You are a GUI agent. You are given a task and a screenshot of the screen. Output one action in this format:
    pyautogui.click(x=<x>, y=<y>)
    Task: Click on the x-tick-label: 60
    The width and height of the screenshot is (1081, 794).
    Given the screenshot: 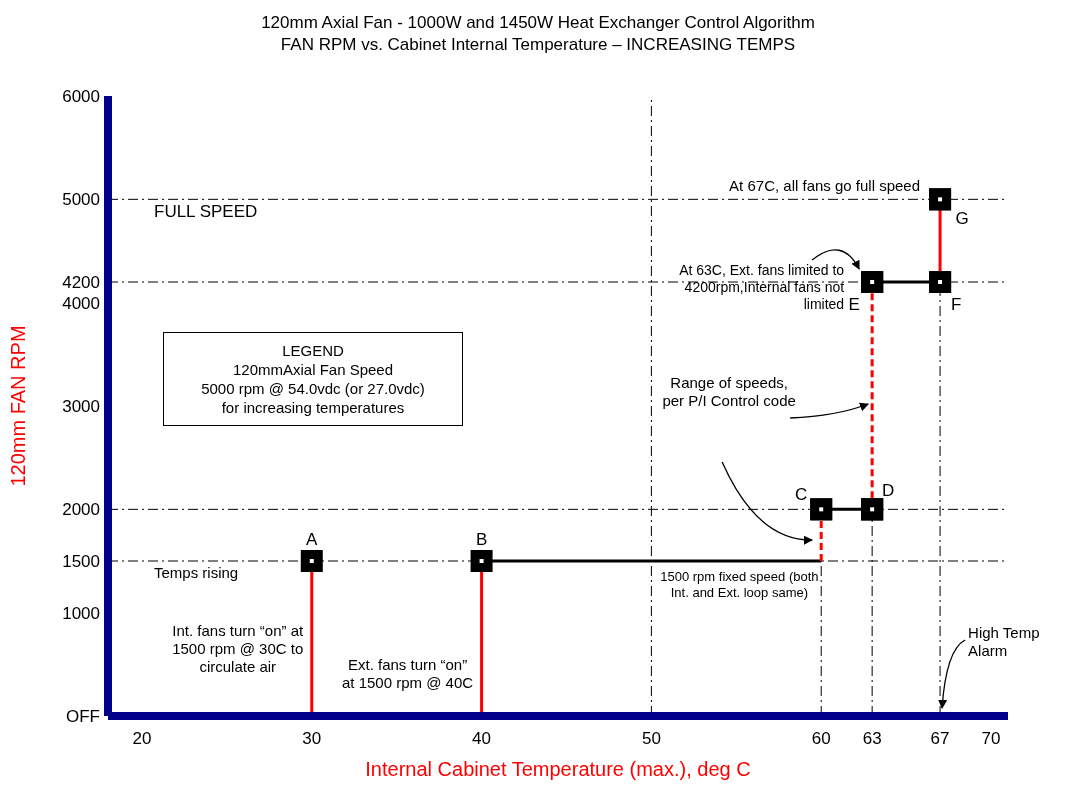 What is the action you would take?
    pyautogui.click(x=821, y=739)
    